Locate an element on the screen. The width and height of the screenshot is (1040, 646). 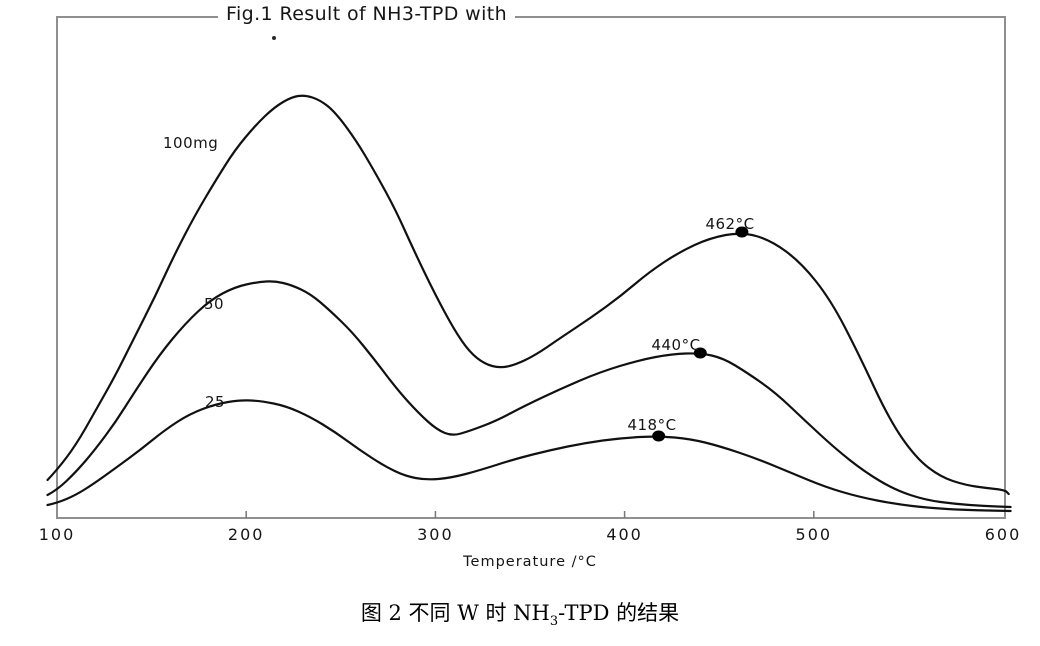
chart-title: Fig.1 Result of NH3-TPD with is located at coordinates (367, 14).